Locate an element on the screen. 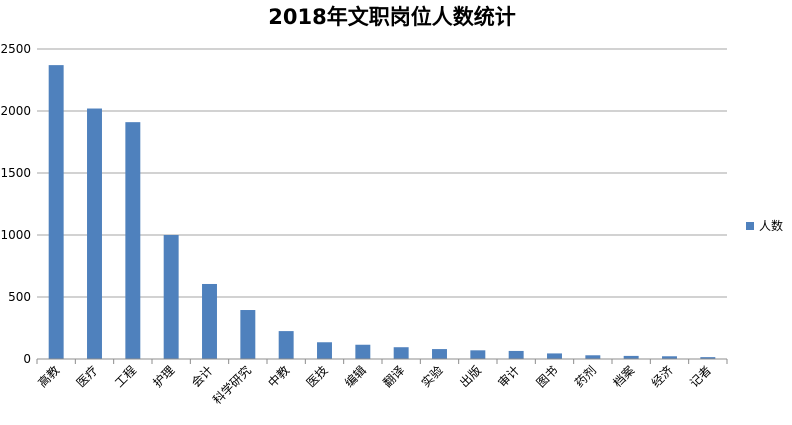 Image resolution: width=792 pixels, height=425 pixels. category-label: 高教 is located at coordinates (49, 377).